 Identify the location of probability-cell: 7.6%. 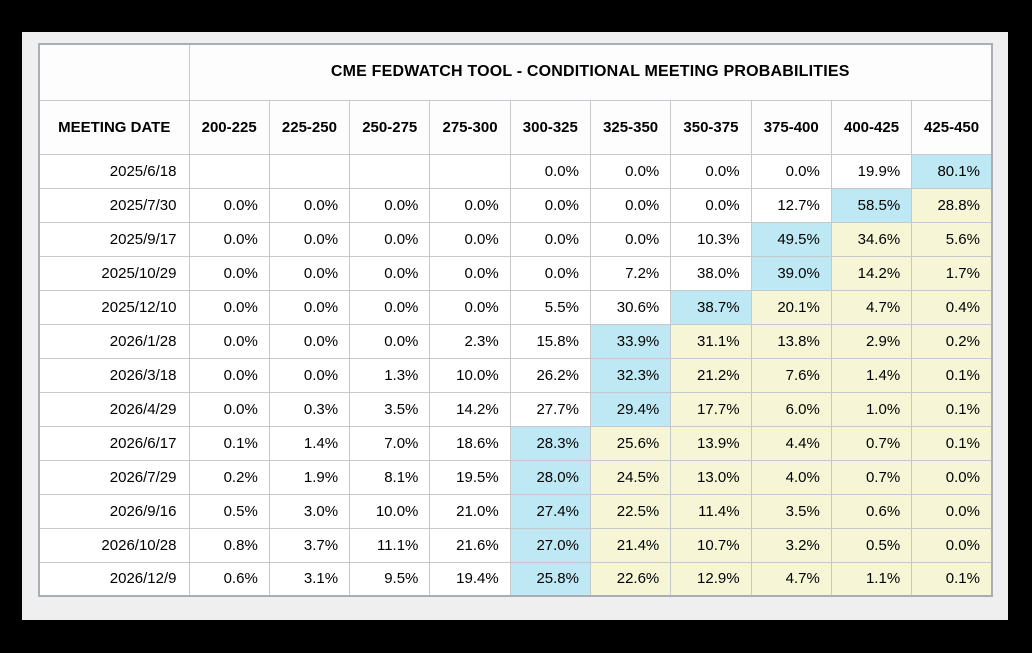
(791, 375).